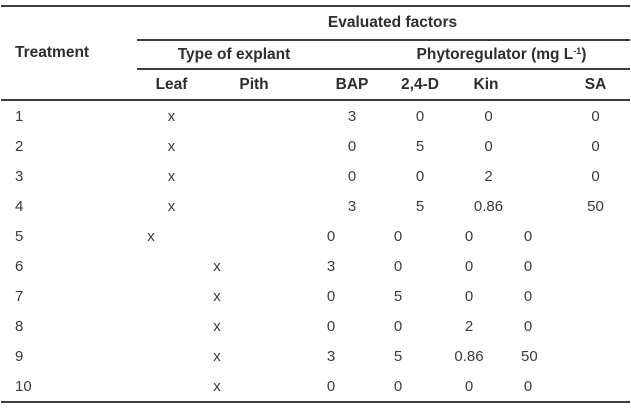 The image size is (631, 411). I want to click on column-header-bap: BAP, so click(333, 85).